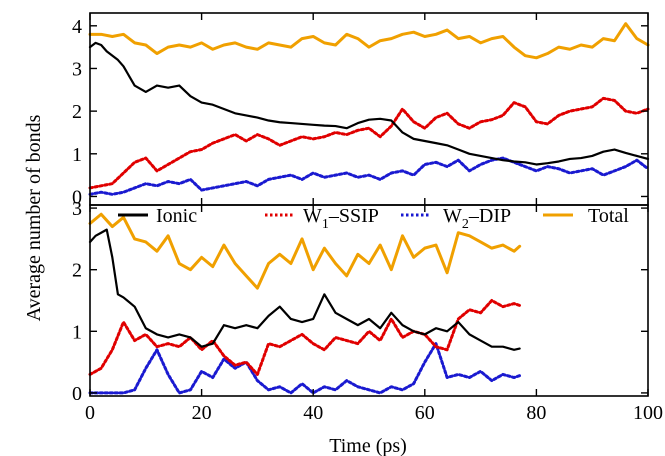 This screenshot has height=456, width=665. I want to click on y-axis-label: Average number of bonds, so click(34, 217).